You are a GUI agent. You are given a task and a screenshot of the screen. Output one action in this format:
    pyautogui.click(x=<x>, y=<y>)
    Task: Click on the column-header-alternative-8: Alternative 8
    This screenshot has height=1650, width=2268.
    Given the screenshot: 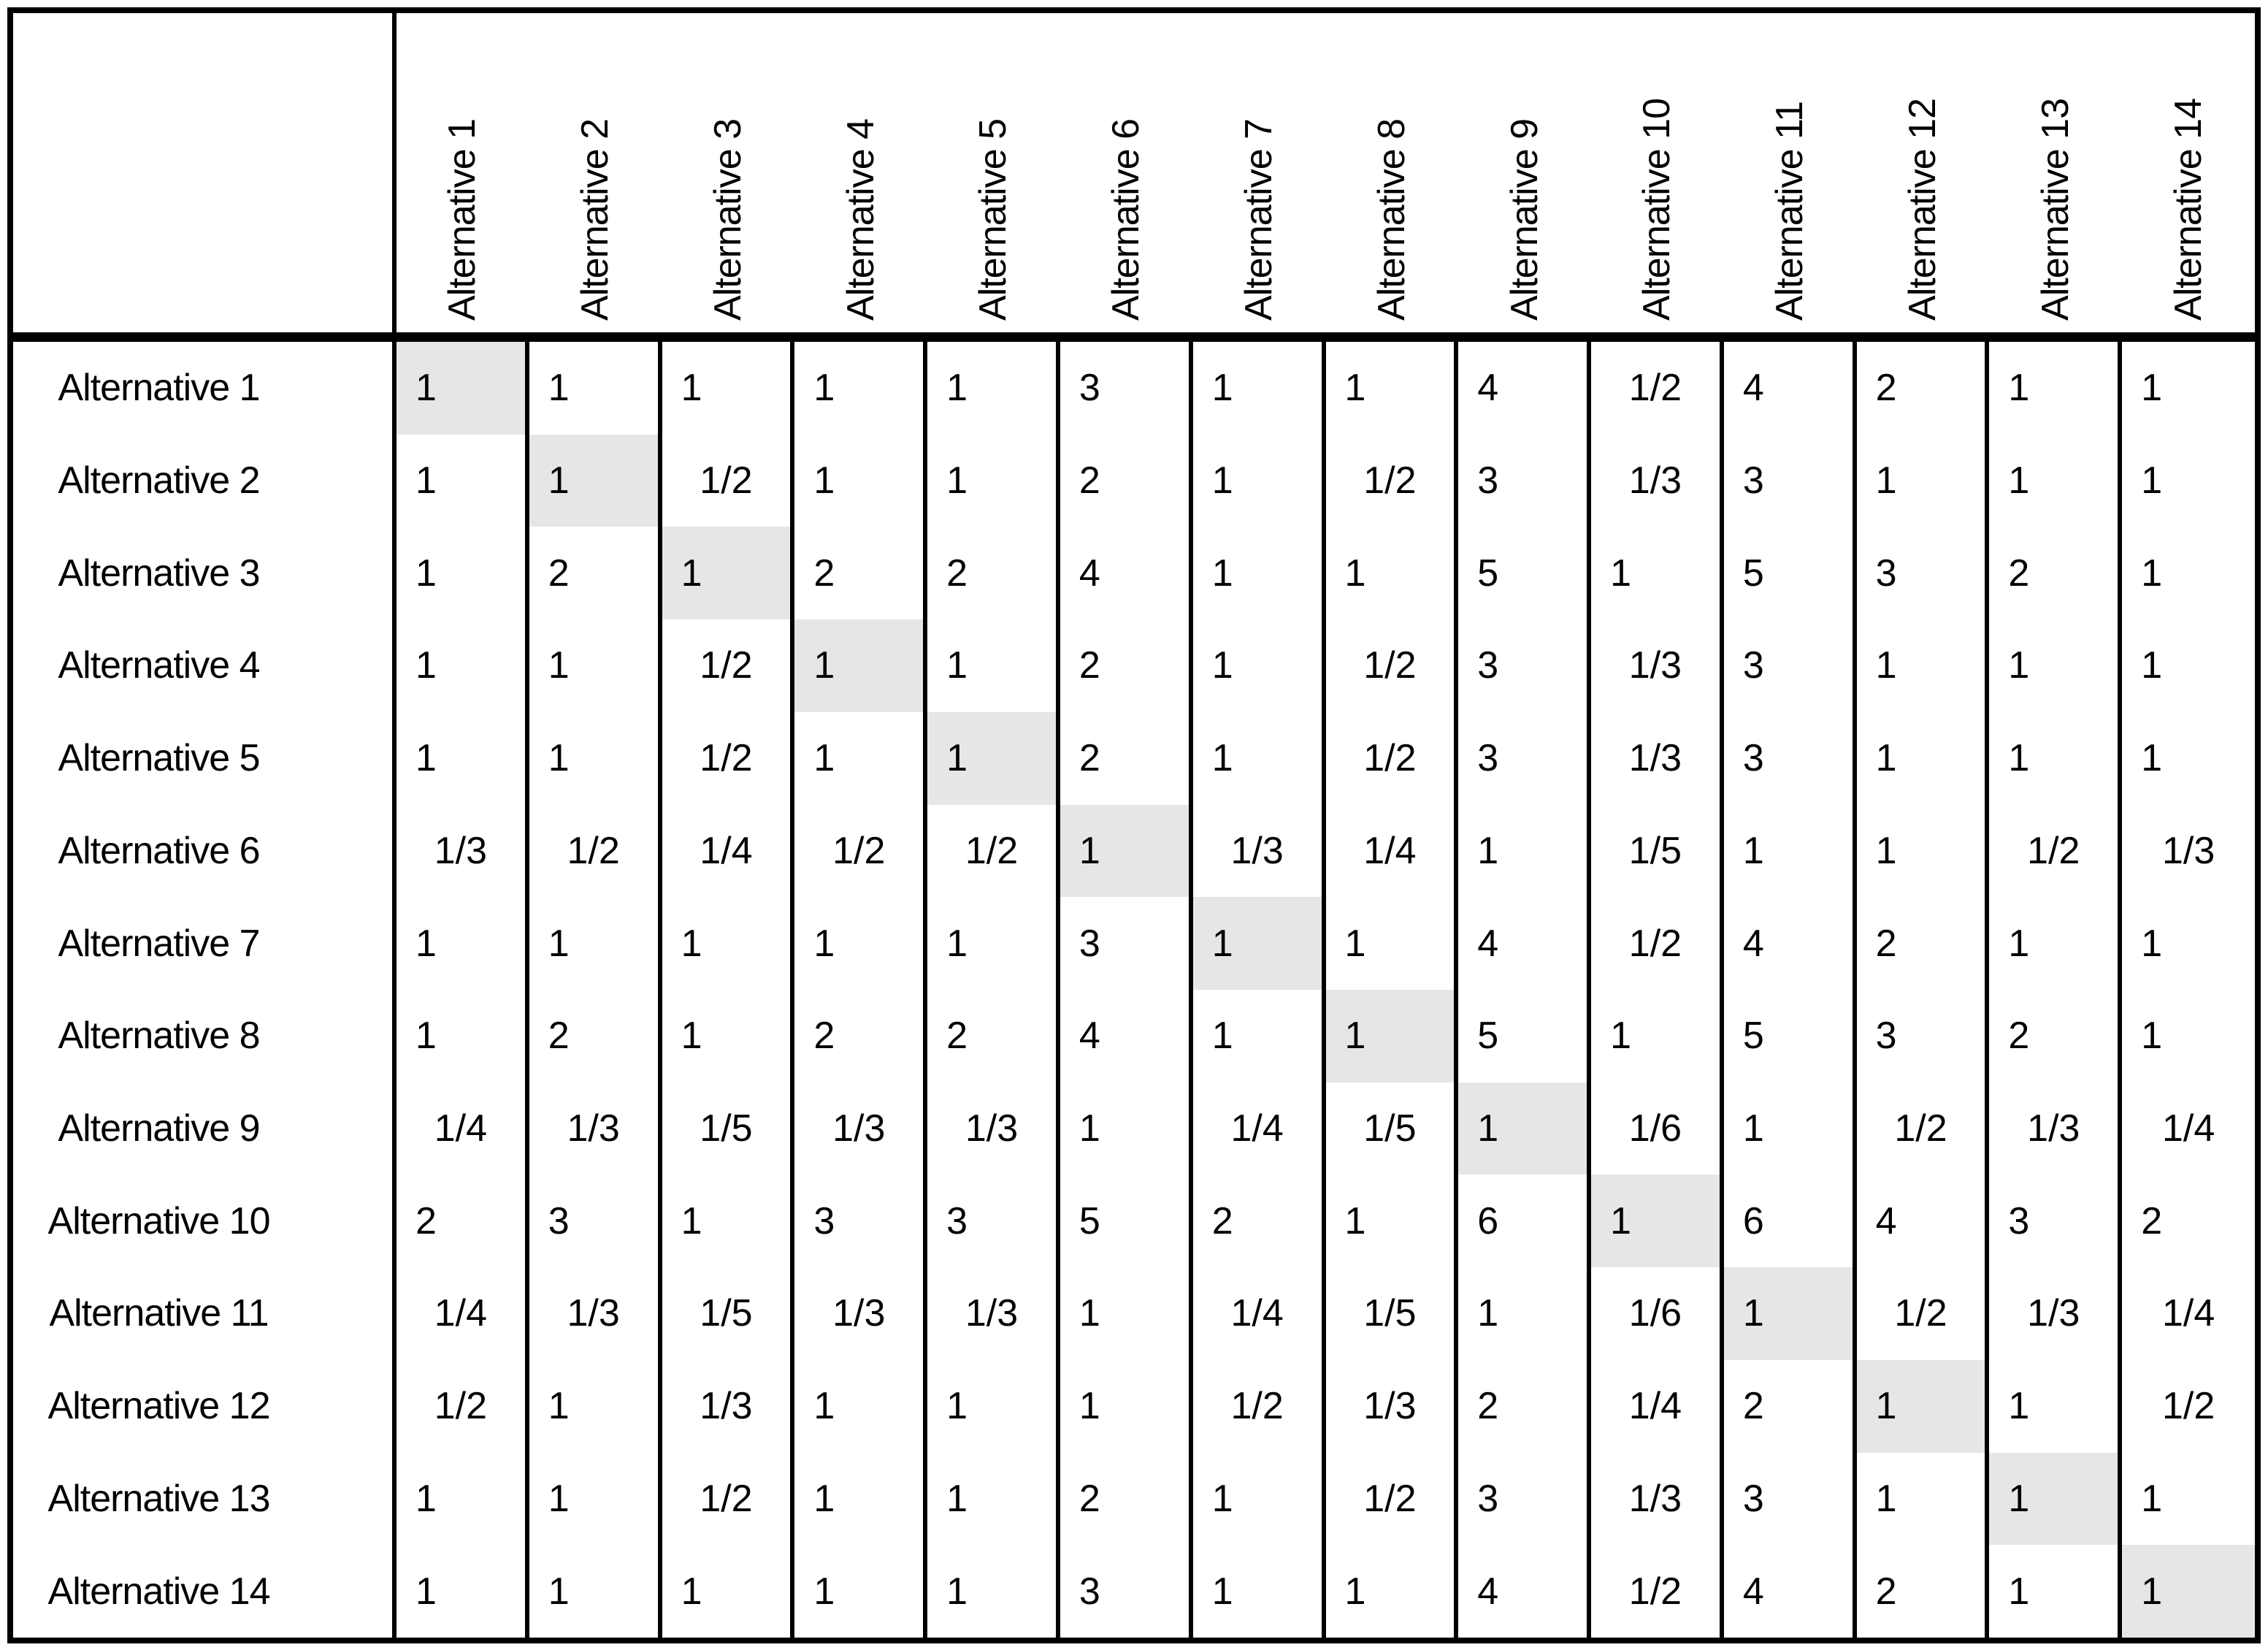 What is the action you would take?
    pyautogui.click(x=1392, y=178)
    